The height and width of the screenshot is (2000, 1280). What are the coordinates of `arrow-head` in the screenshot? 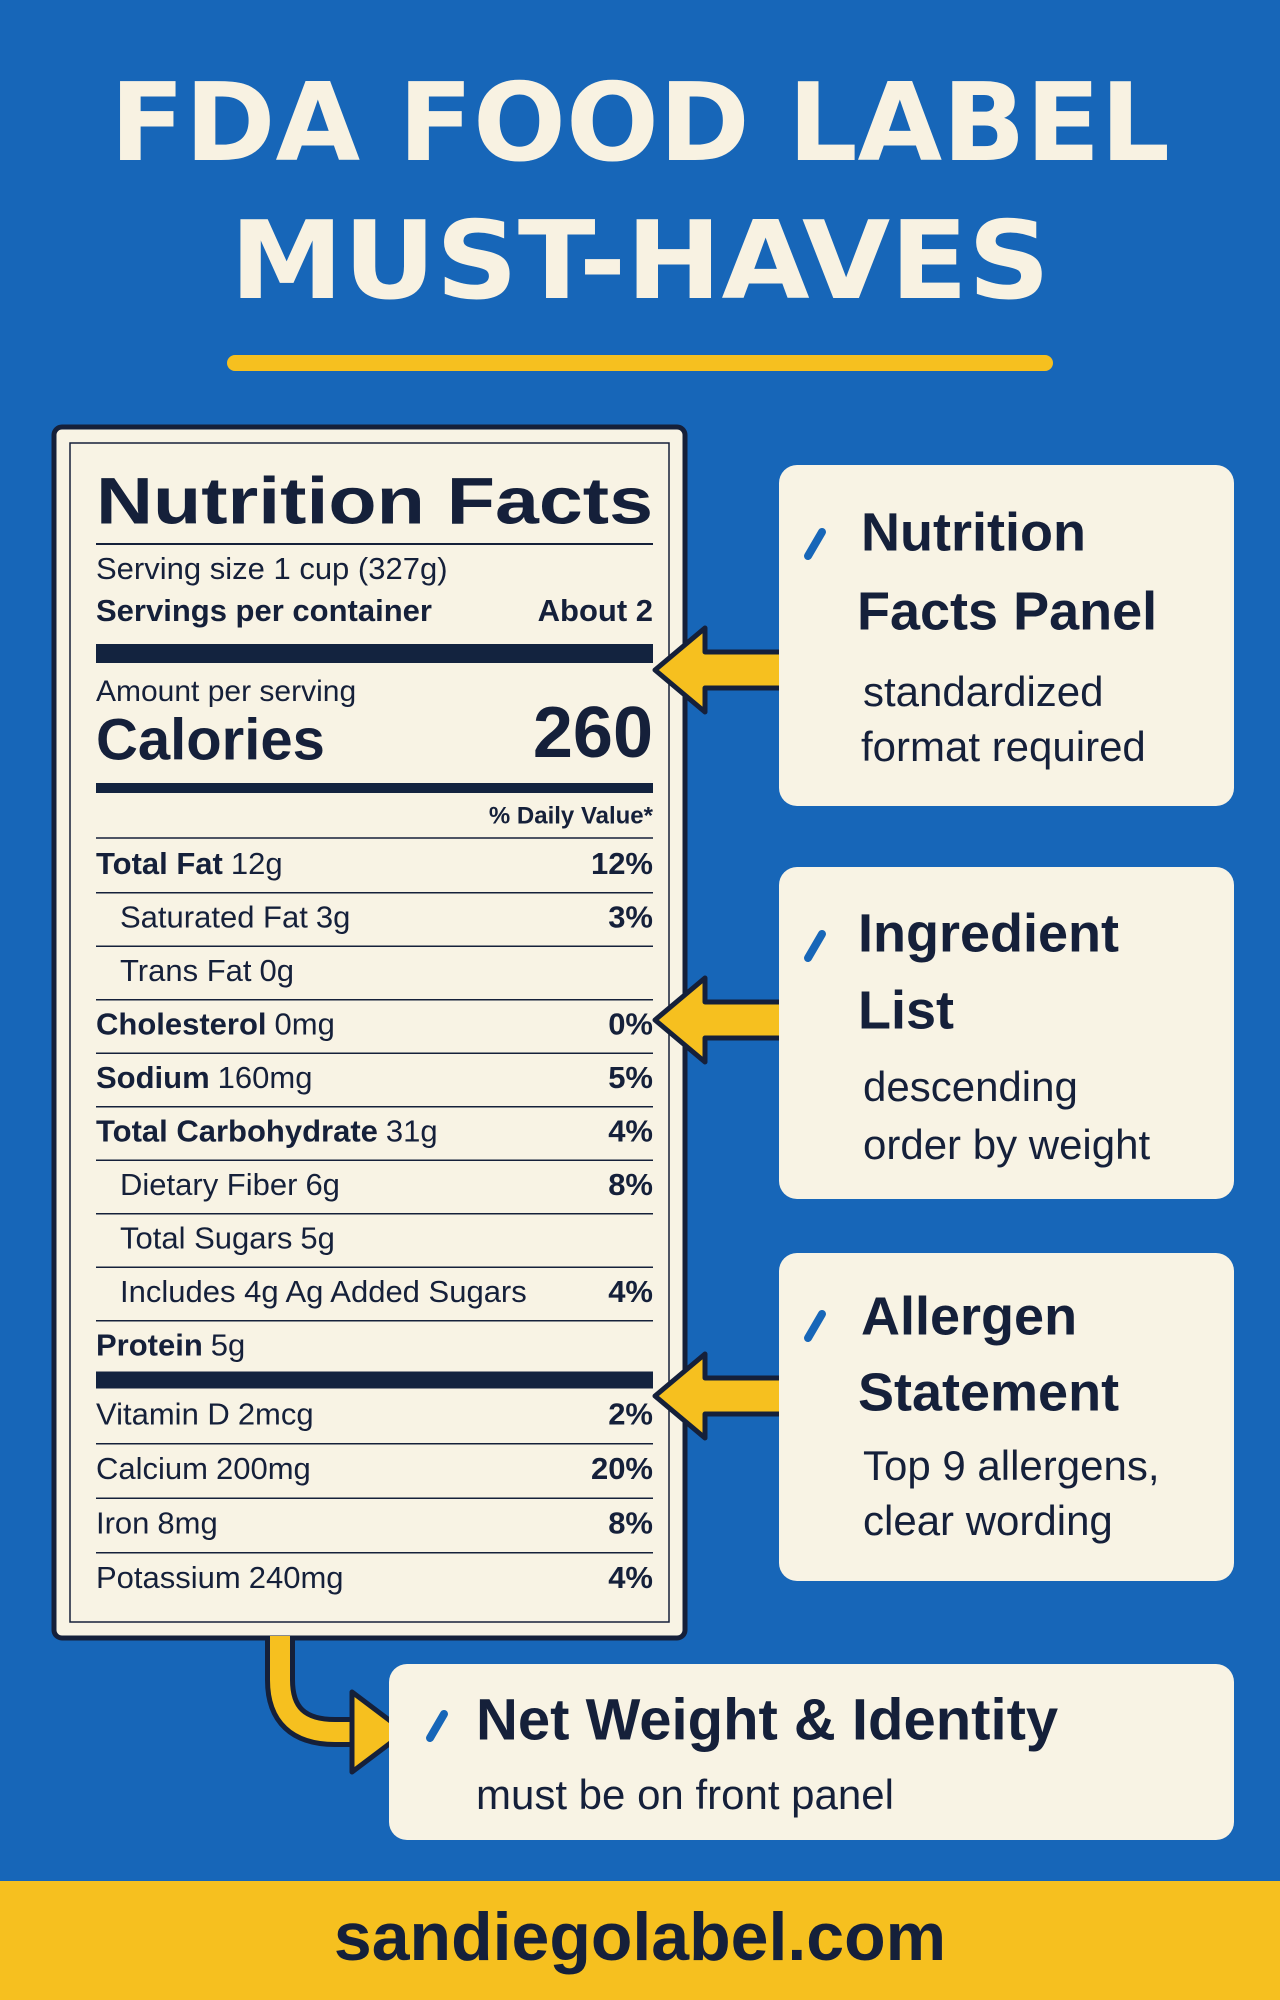 It's located at (378, 1732).